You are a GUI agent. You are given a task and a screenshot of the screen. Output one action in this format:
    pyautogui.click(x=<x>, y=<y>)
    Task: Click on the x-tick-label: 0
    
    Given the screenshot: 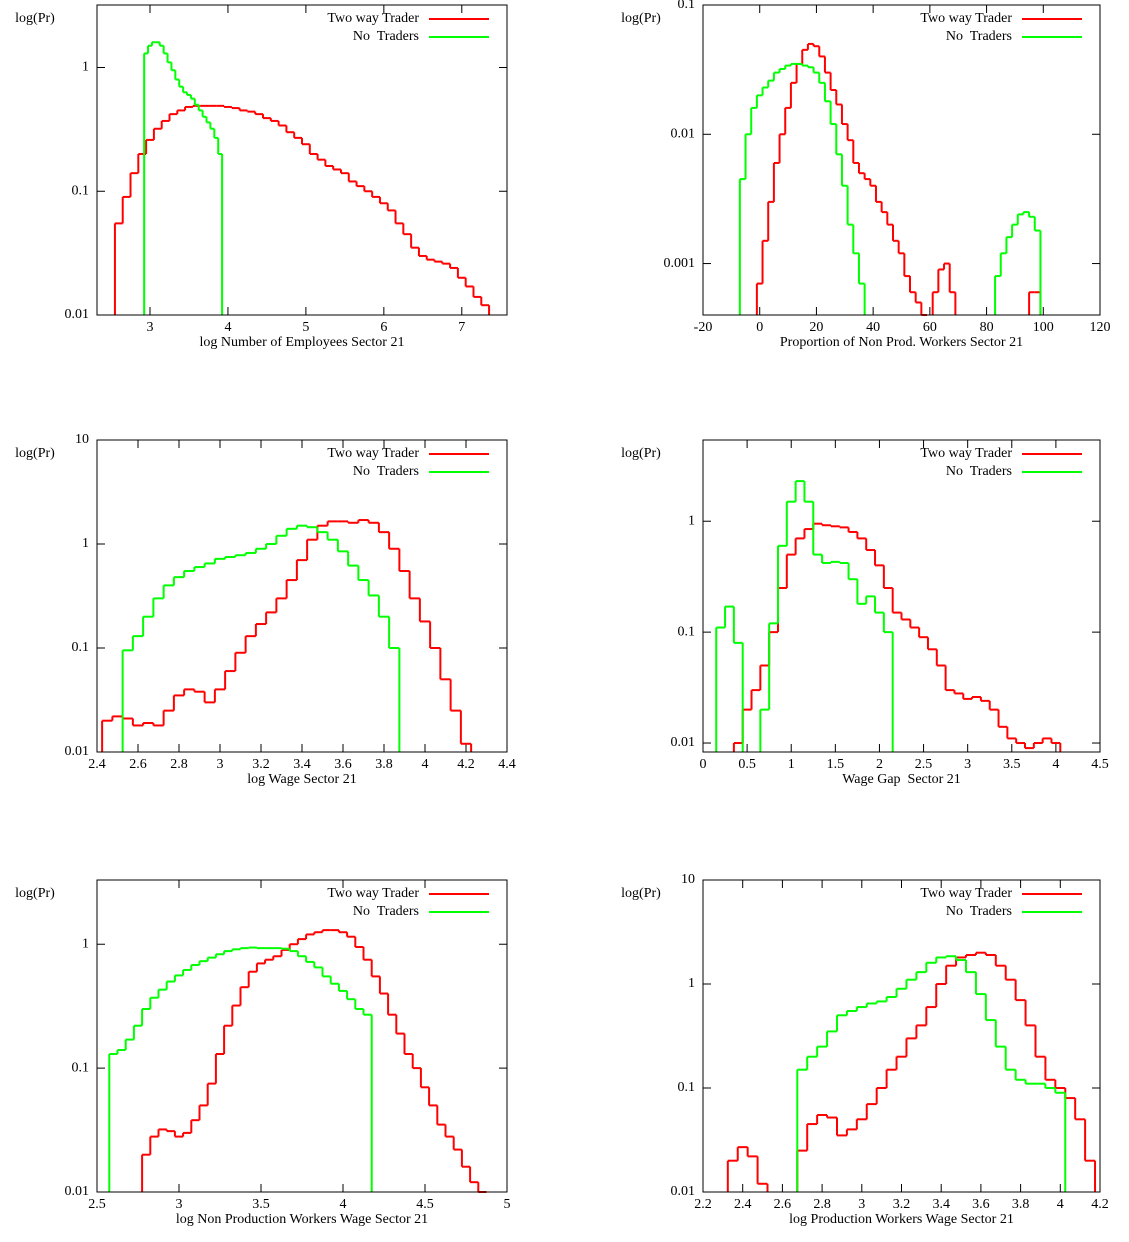 What is the action you would take?
    pyautogui.click(x=703, y=764)
    